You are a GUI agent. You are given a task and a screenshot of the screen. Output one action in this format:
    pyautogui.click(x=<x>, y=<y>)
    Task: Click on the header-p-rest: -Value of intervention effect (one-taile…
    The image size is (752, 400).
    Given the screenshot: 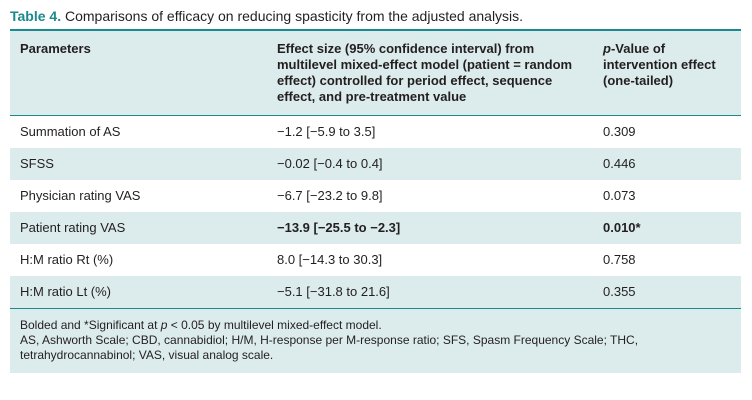 What is the action you would take?
    pyautogui.click(x=659, y=64)
    